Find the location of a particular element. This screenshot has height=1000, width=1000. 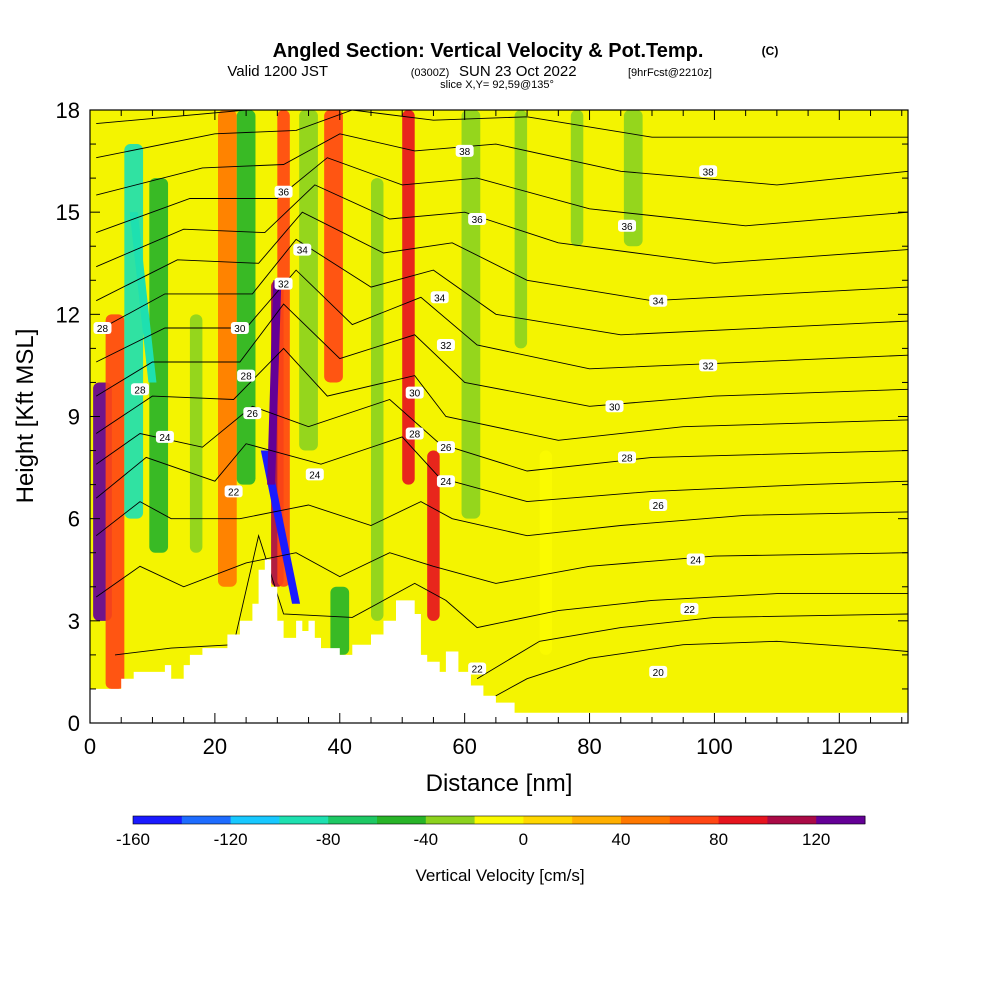

colorbar-tick-label: 80 is located at coordinates (718, 839).